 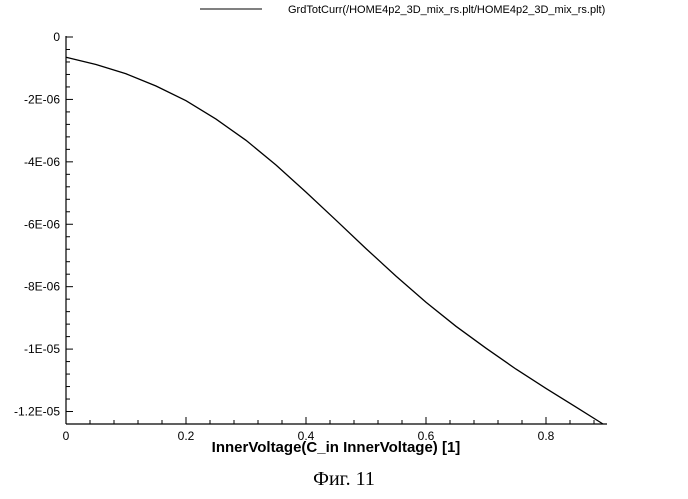 I want to click on y-tick-label: -2E-06, so click(x=42, y=99).